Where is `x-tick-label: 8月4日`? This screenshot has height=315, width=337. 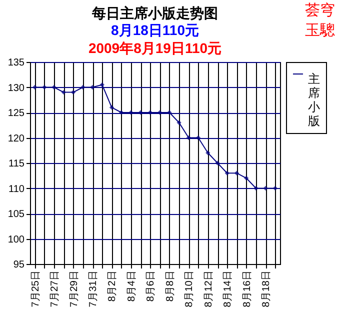
x-tick-label: 8月4日 is located at coordinates (132, 286).